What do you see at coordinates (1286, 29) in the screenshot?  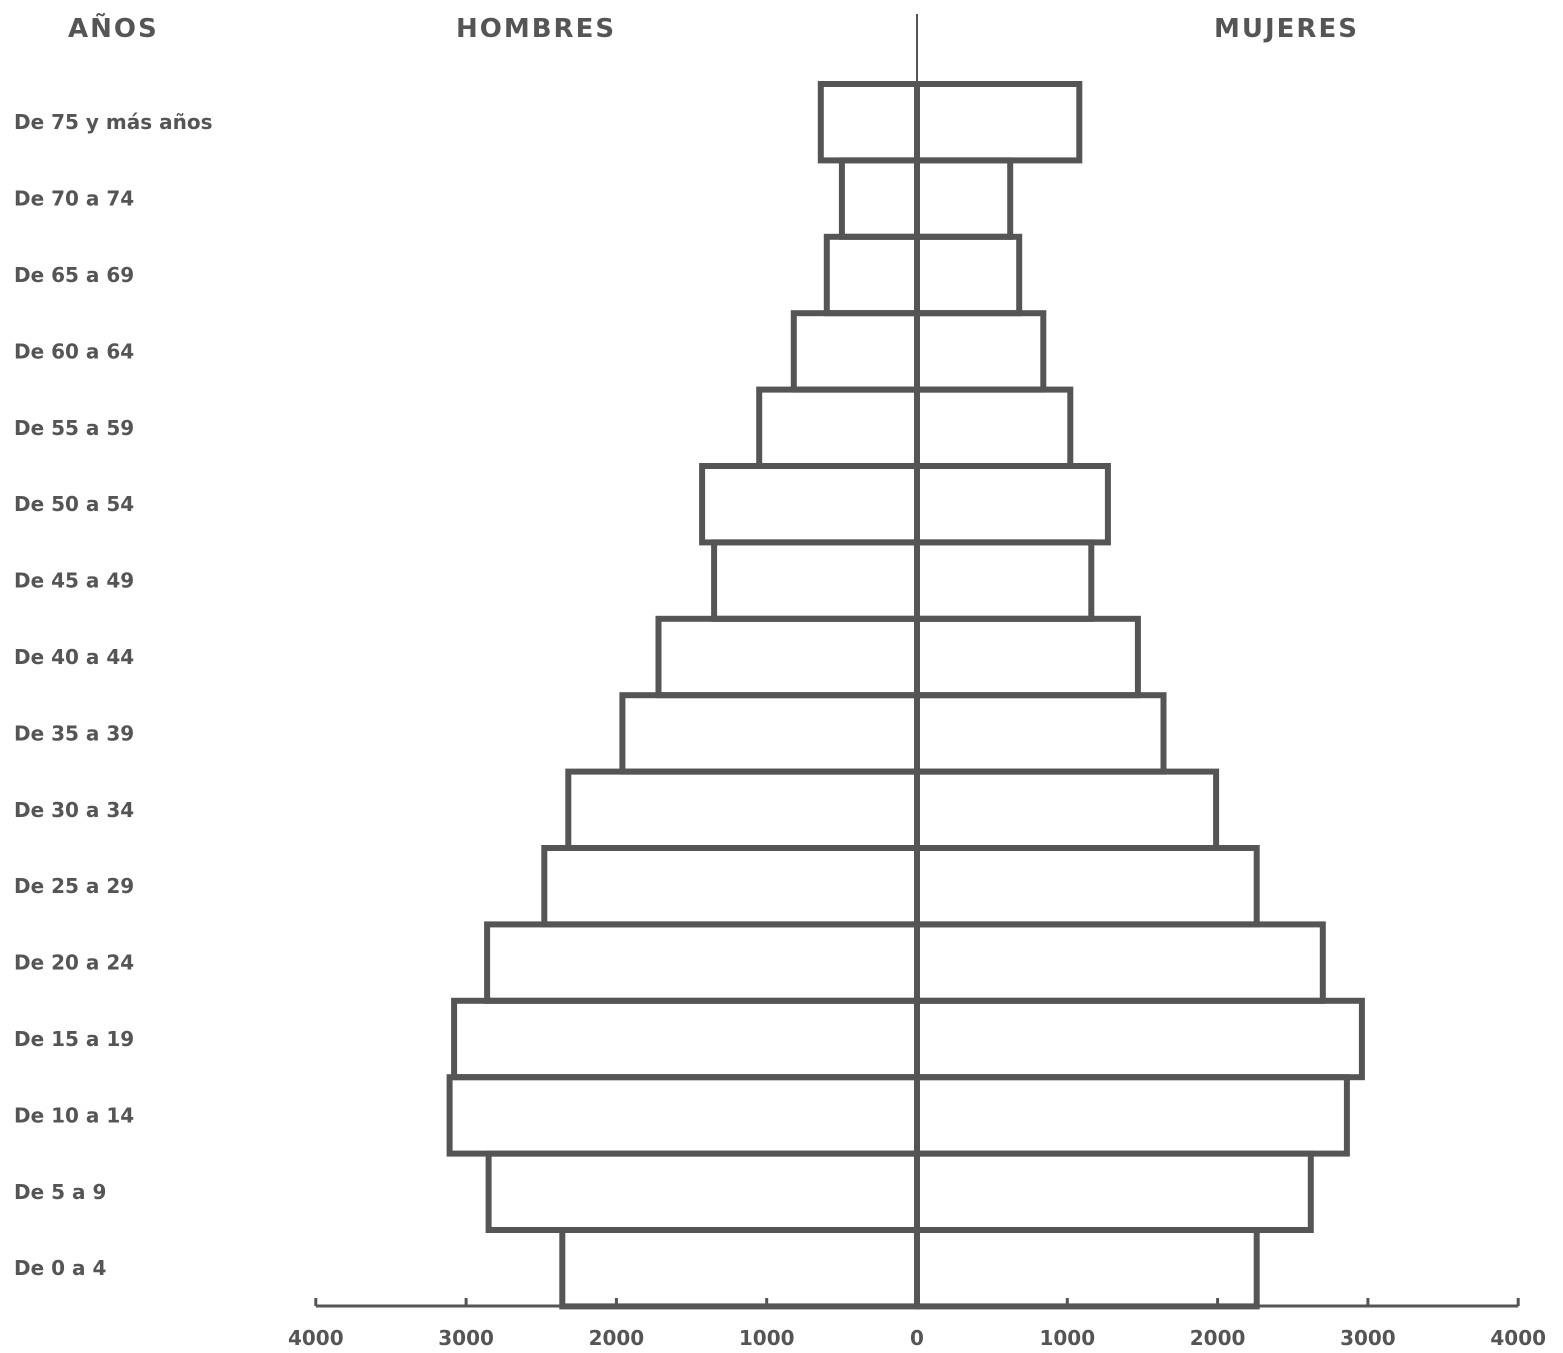 I see `women-header: MUJERES` at bounding box center [1286, 29].